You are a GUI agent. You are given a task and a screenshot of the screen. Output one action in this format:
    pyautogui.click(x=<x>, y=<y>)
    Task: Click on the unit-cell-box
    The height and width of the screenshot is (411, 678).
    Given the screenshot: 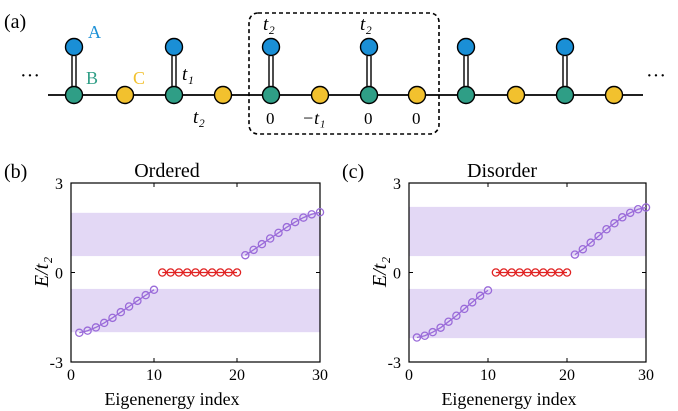 What is the action you would take?
    pyautogui.click(x=344, y=73)
    